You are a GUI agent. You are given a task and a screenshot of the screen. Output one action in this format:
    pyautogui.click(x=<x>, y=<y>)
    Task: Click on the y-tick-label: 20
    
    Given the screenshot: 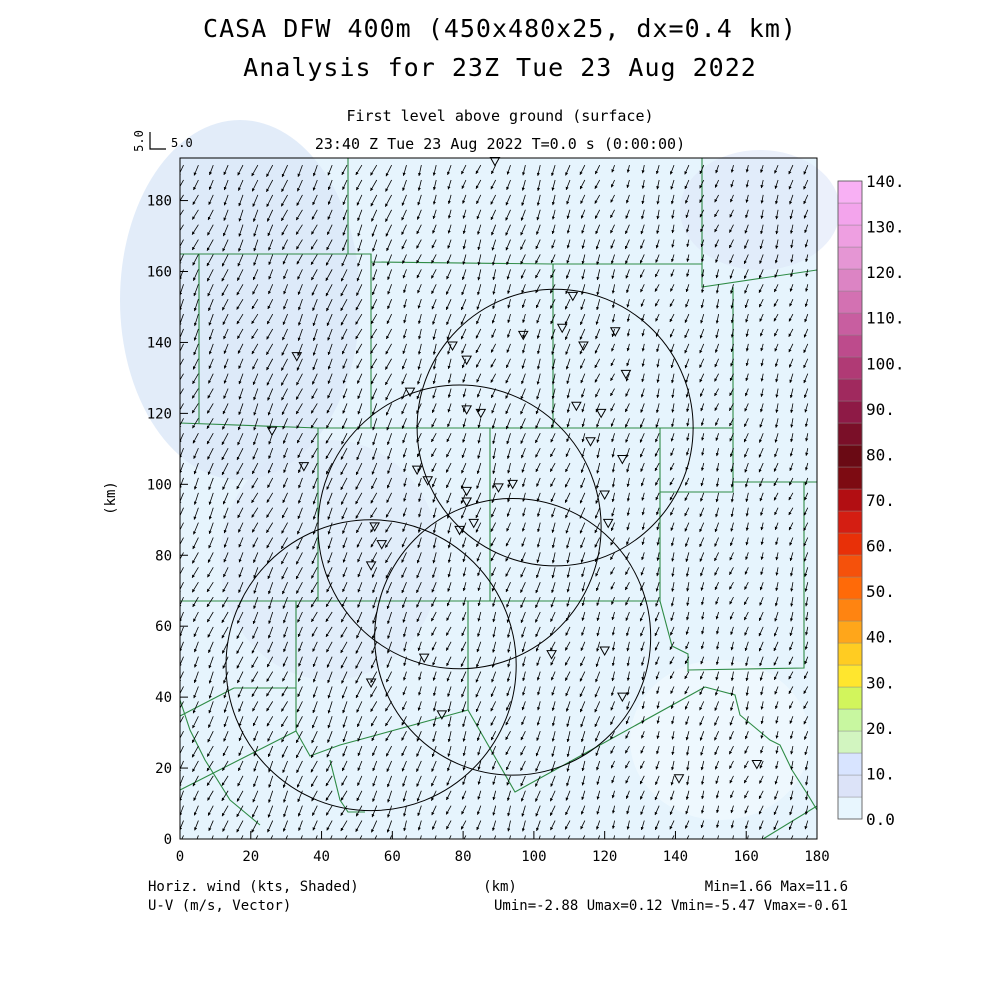 What is the action you would take?
    pyautogui.click(x=163, y=769)
    